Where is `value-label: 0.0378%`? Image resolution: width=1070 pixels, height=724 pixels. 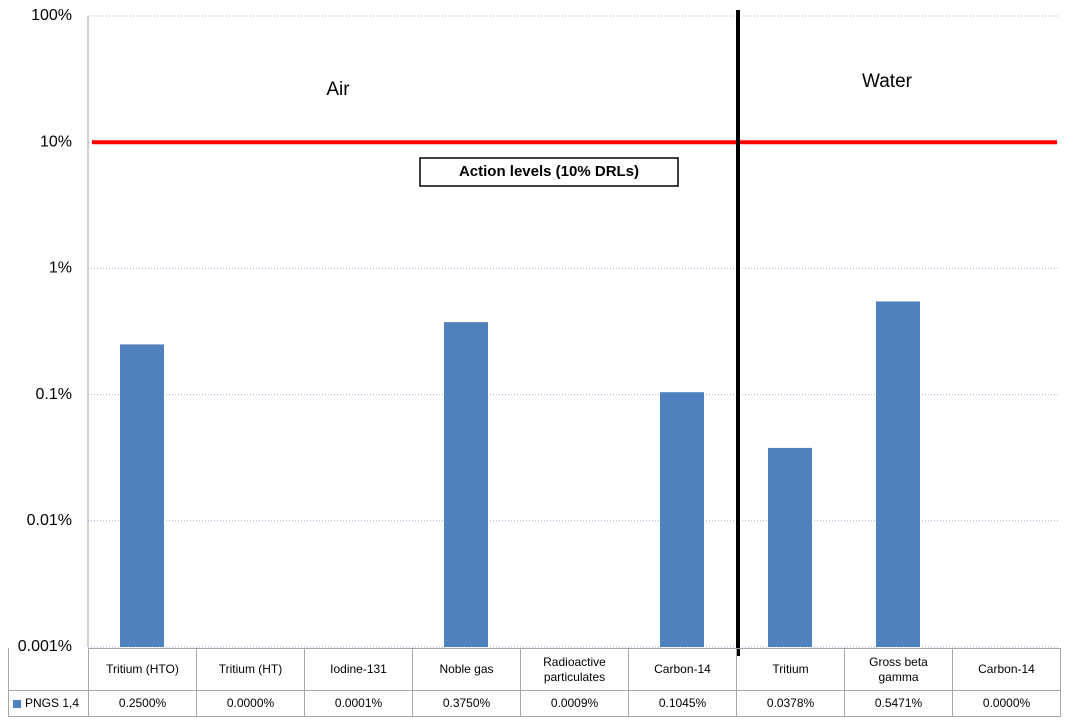 value-label: 0.0378% is located at coordinates (790, 703).